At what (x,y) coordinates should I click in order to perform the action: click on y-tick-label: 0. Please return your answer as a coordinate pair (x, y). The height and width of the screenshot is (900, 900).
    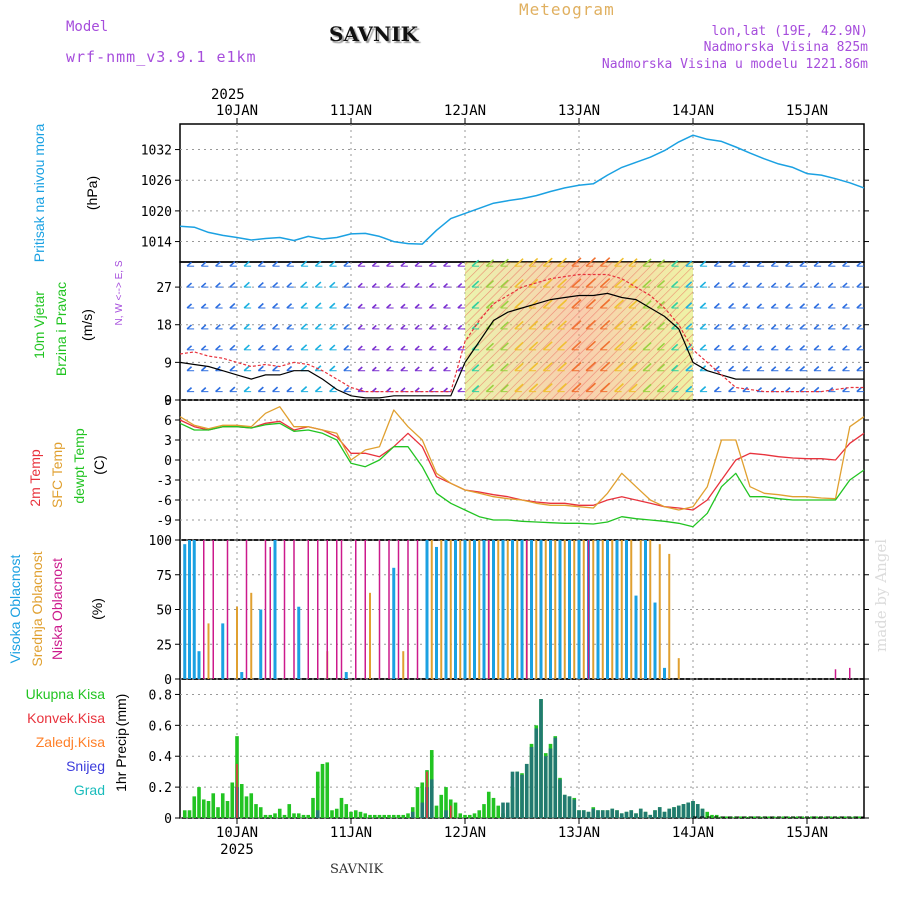
    Looking at the image, I should click on (168, 680).